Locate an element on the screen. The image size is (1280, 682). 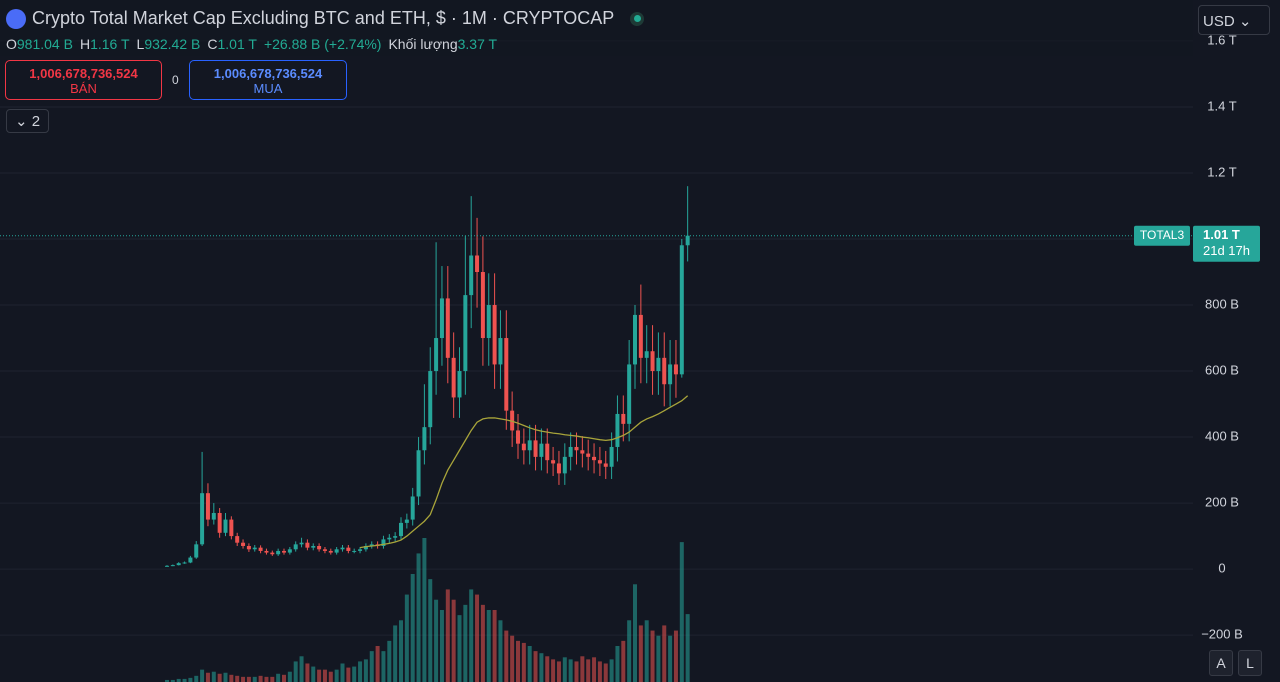
log-scale-button: L is located at coordinates (1250, 663).